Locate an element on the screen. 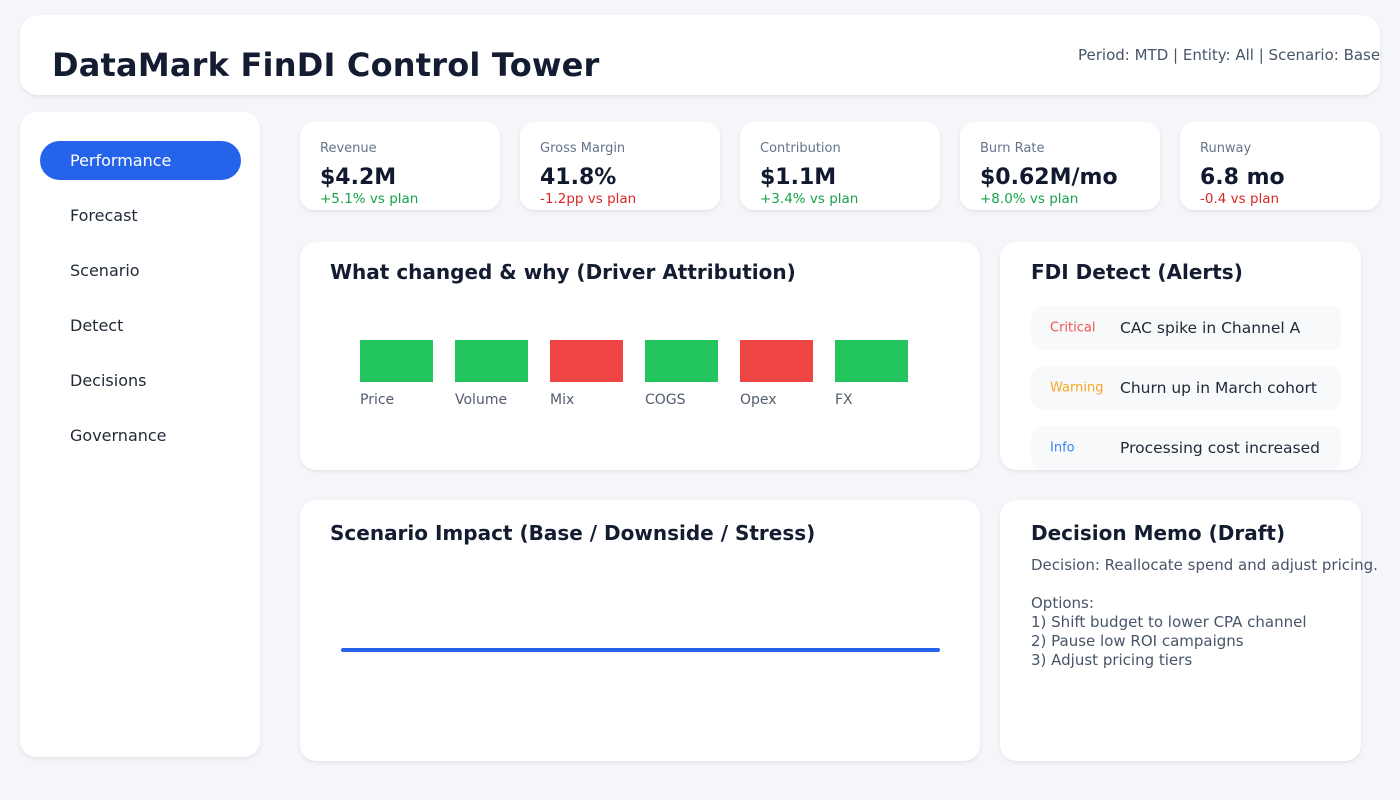 Image resolution: width=1400 pixels, height=800 pixels. kpi-delta: +8.0% vs plan is located at coordinates (1029, 199).